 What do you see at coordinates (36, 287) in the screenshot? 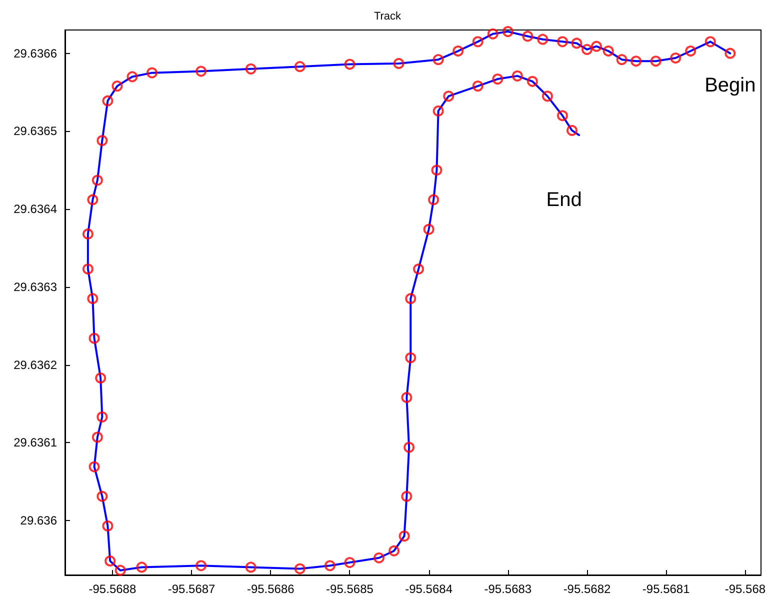
I see `y-tick-label: 29.6363` at bounding box center [36, 287].